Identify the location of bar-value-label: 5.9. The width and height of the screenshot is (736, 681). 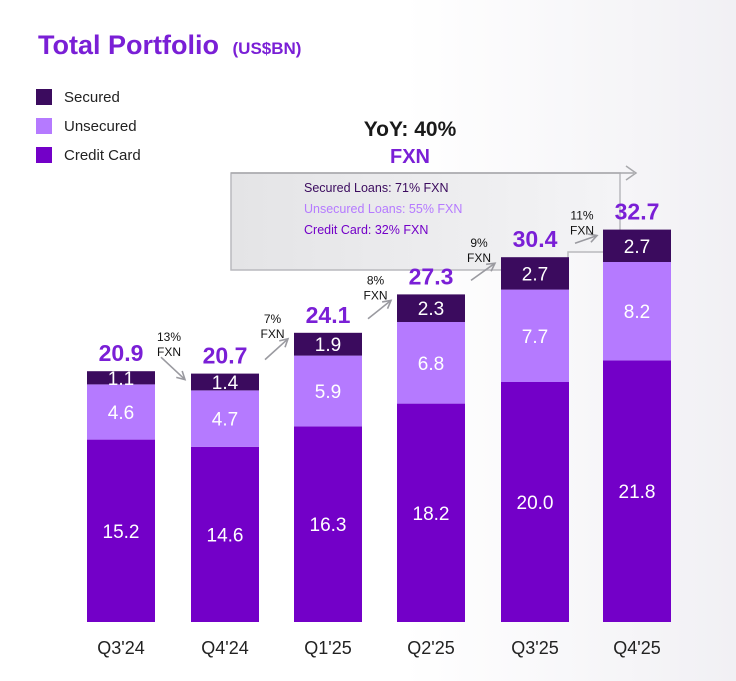
(328, 392).